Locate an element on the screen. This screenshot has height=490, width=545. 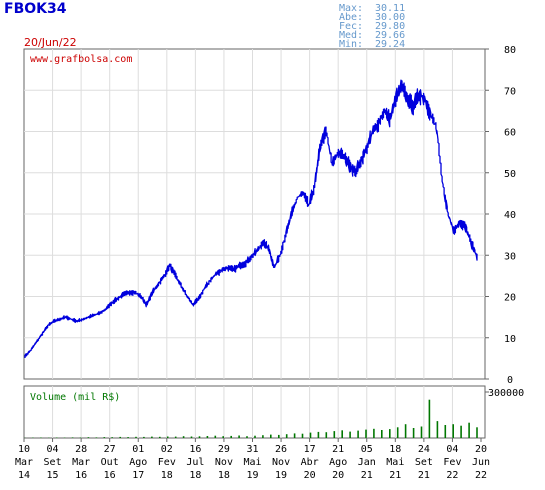
xtick-label: 15 is located at coordinates (53, 475).